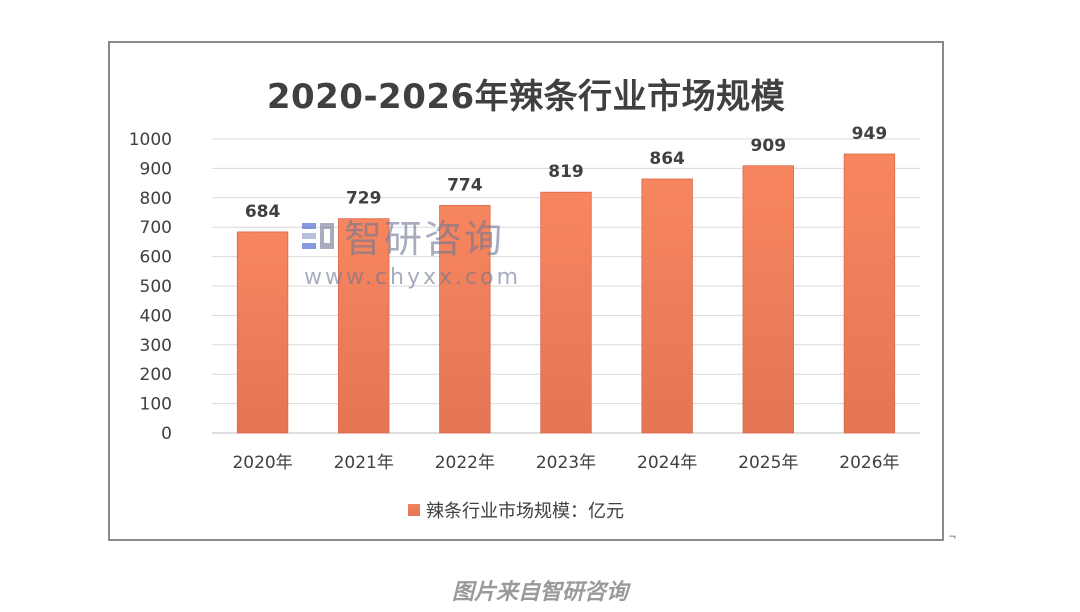 The width and height of the screenshot is (1080, 612). What do you see at coordinates (166, 434) in the screenshot?
I see `y-tick-label: 0` at bounding box center [166, 434].